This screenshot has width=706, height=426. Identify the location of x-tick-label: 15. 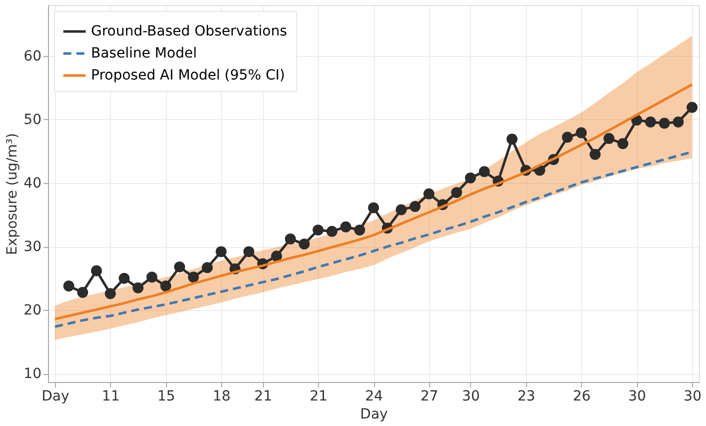
(166, 396).